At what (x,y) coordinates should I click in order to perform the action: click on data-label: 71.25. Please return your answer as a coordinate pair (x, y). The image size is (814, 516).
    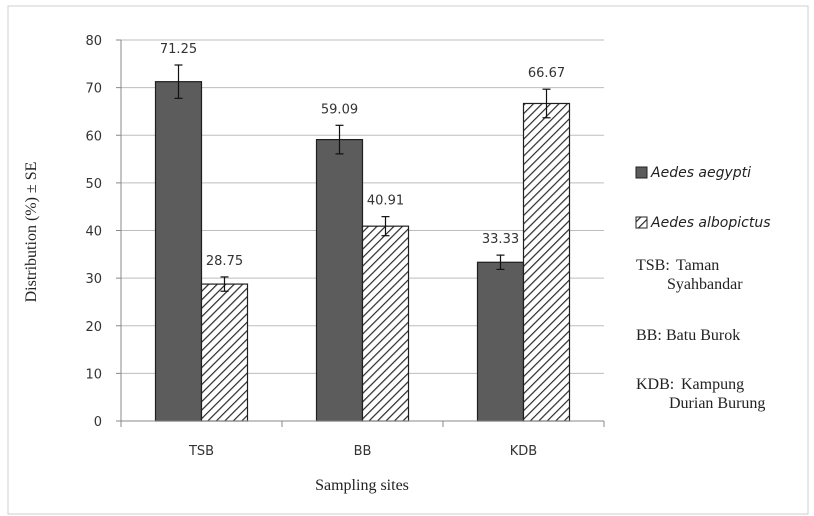
    Looking at the image, I should click on (178, 49).